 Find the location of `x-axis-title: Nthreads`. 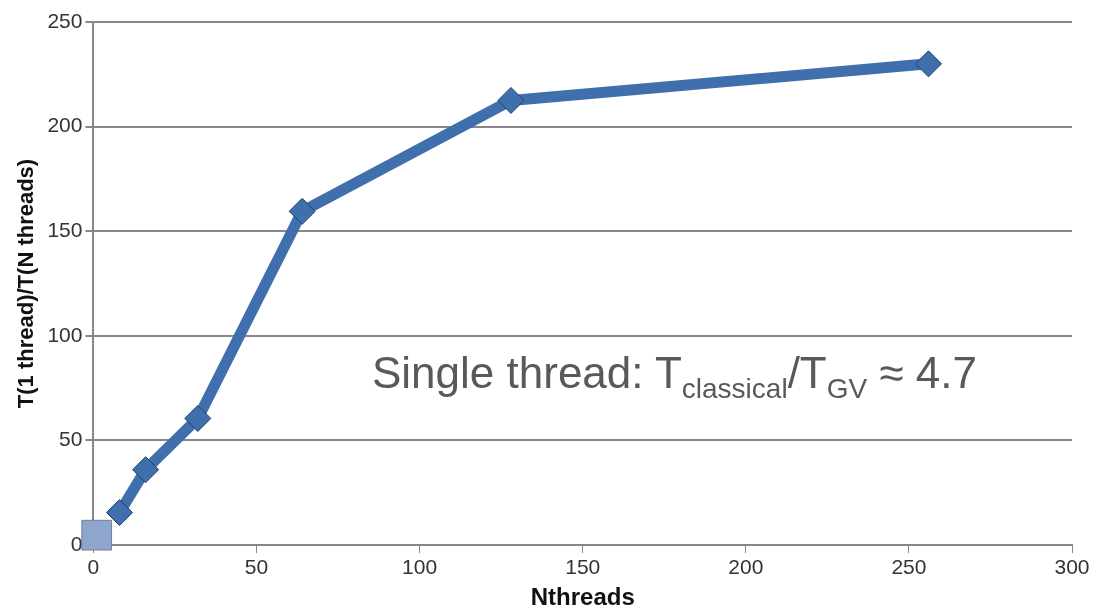

x-axis-title: Nthreads is located at coordinates (582, 597).